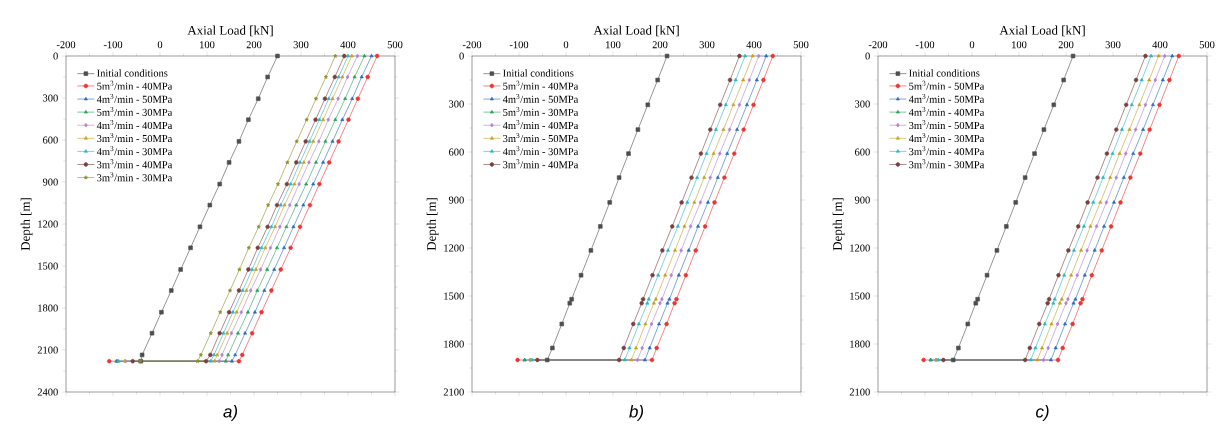 The image size is (1226, 439). What do you see at coordinates (636, 413) in the screenshot?
I see `text: b)` at bounding box center [636, 413].